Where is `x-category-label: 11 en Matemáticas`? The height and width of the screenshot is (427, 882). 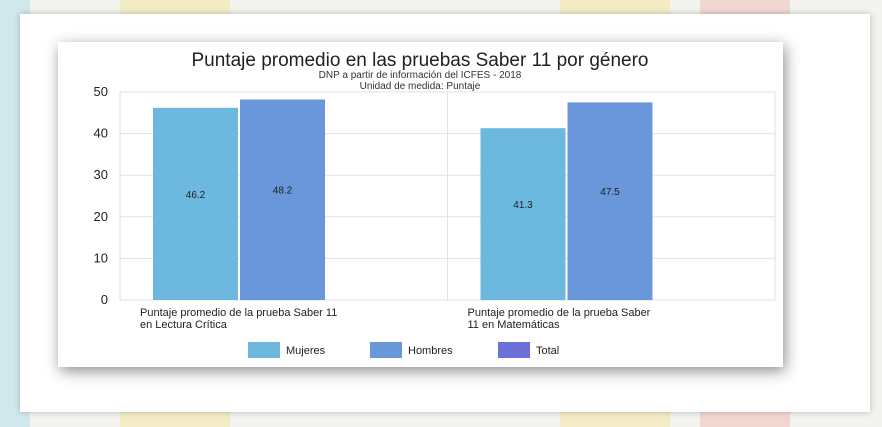 x-category-label: 11 en Matemáticas is located at coordinates (514, 325).